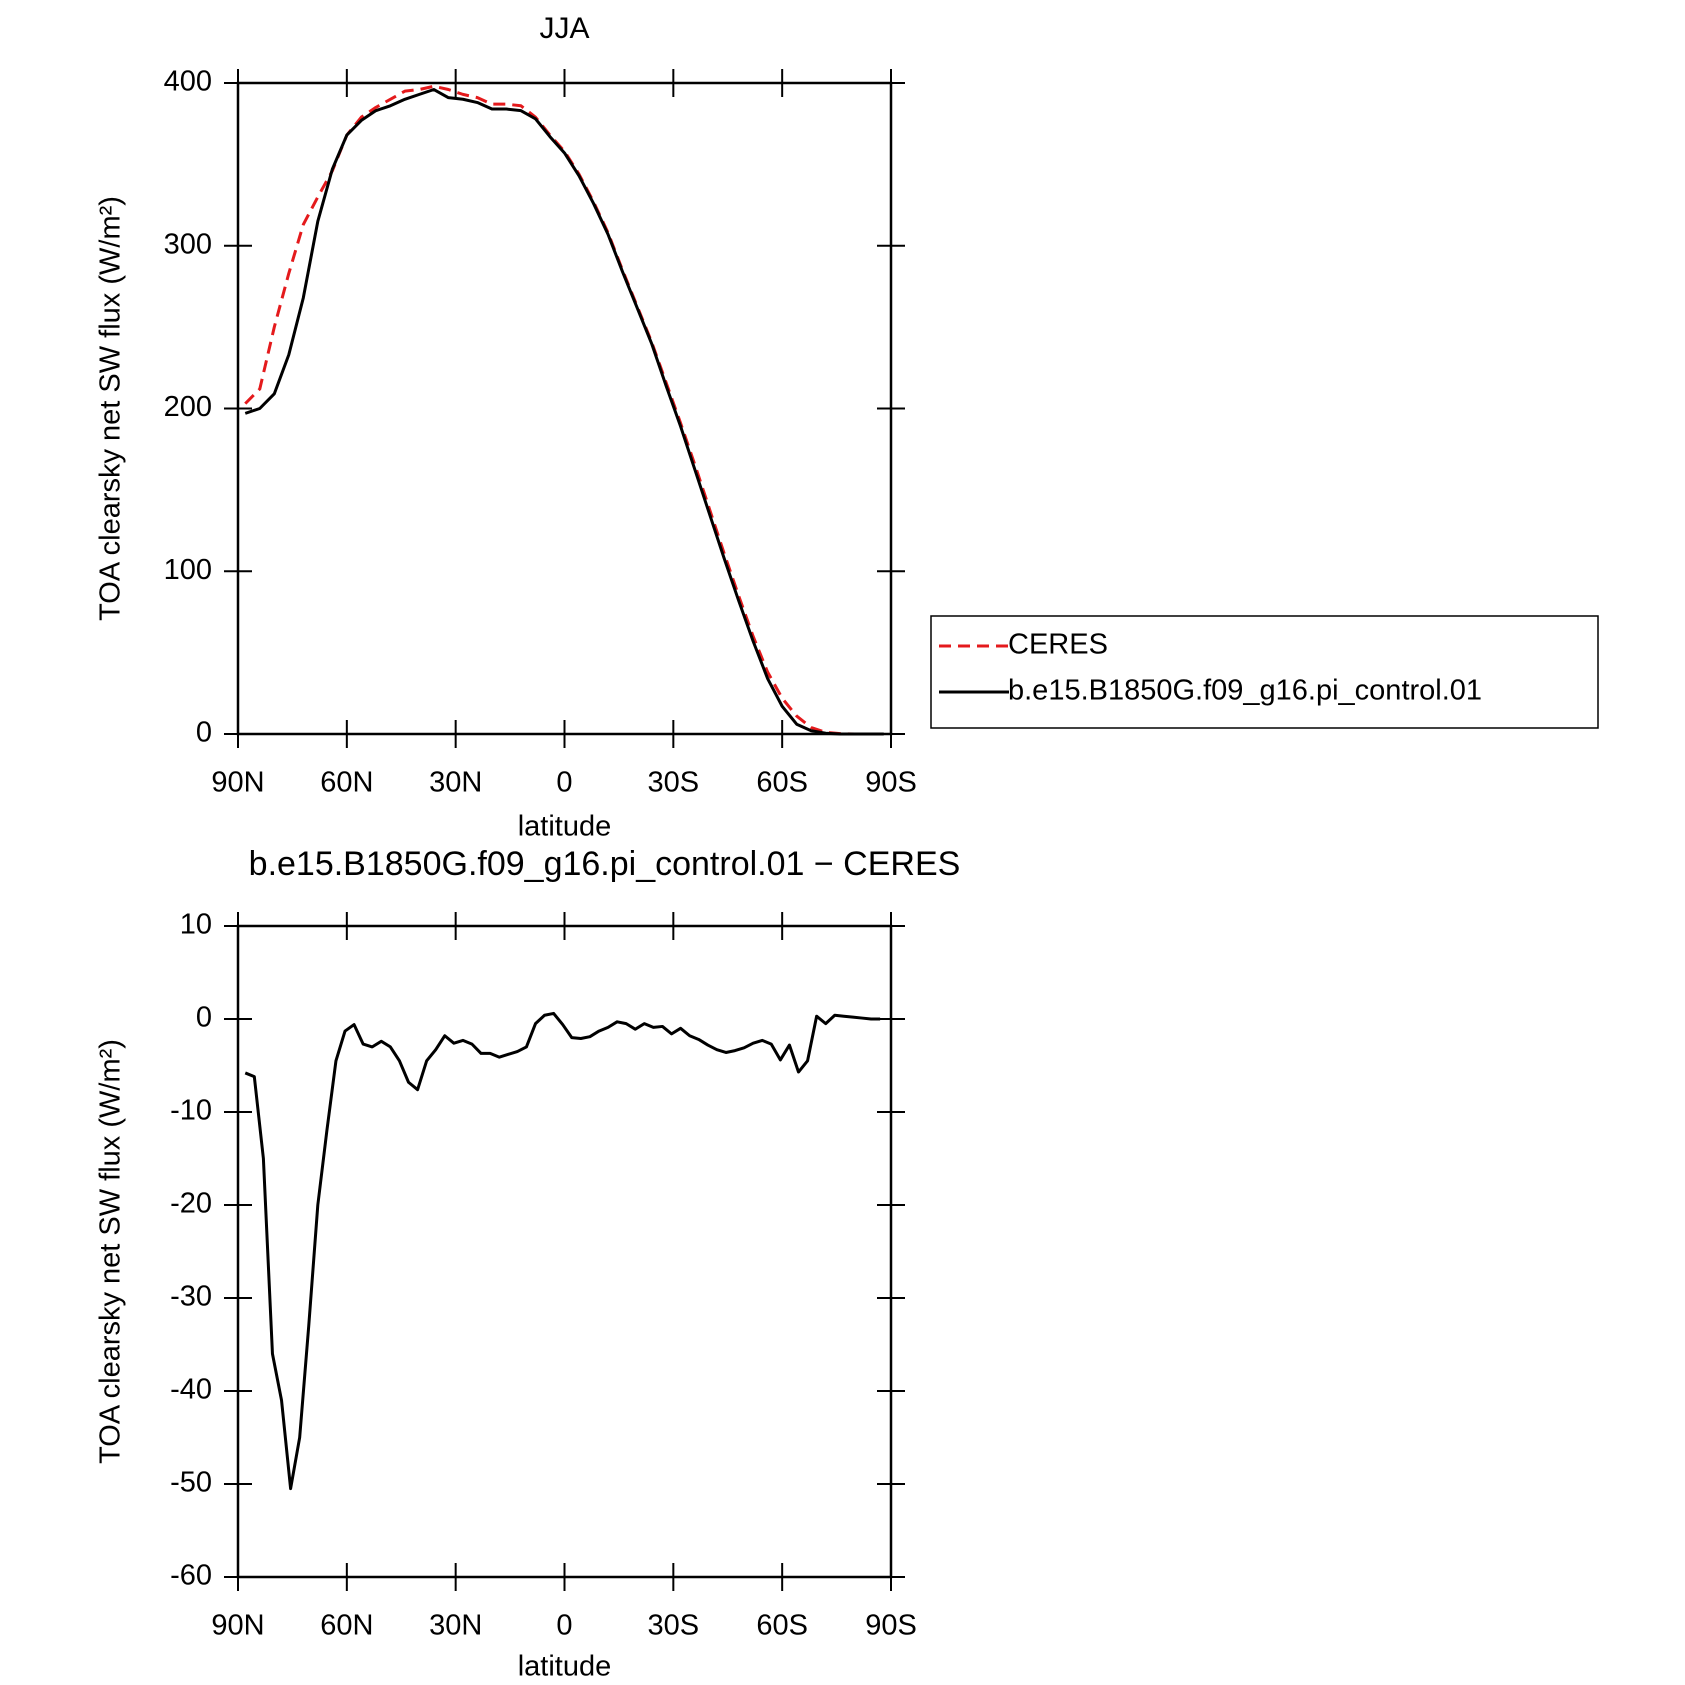 The image size is (1685, 1685). I want to click on y-tick-label: -30, so click(191, 1297).